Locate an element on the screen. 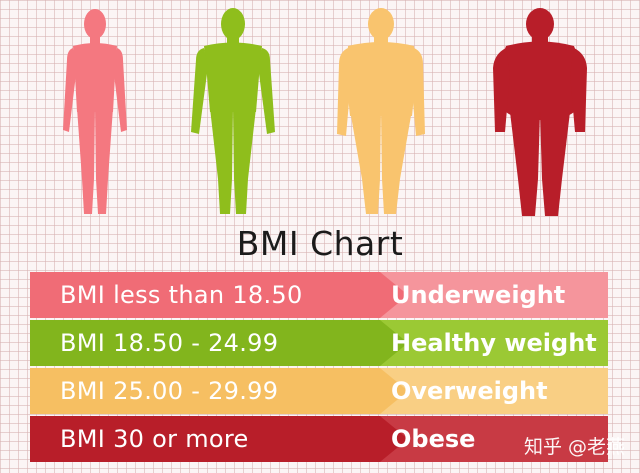  category-label: Obese is located at coordinates (433, 439).